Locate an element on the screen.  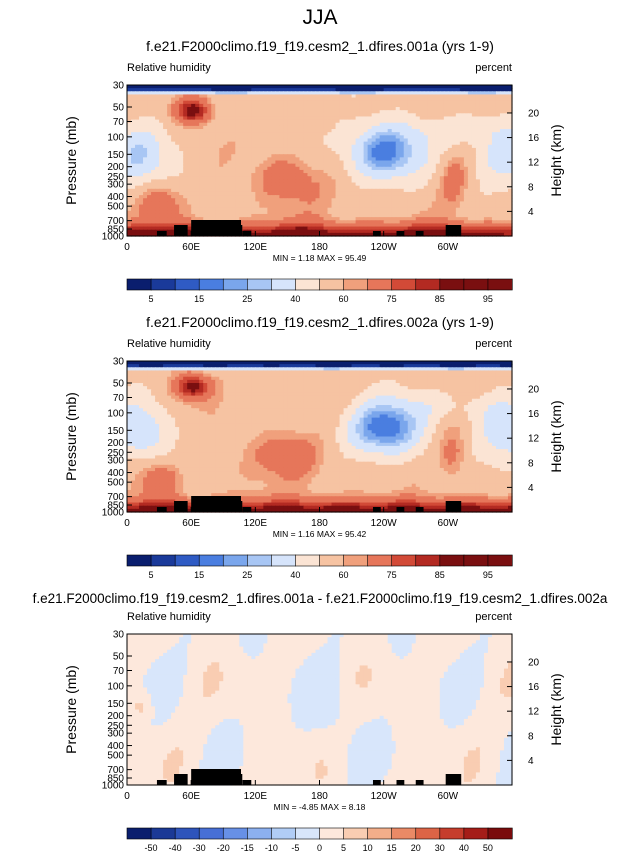
colorbar-segment is located at coordinates (308, 284).